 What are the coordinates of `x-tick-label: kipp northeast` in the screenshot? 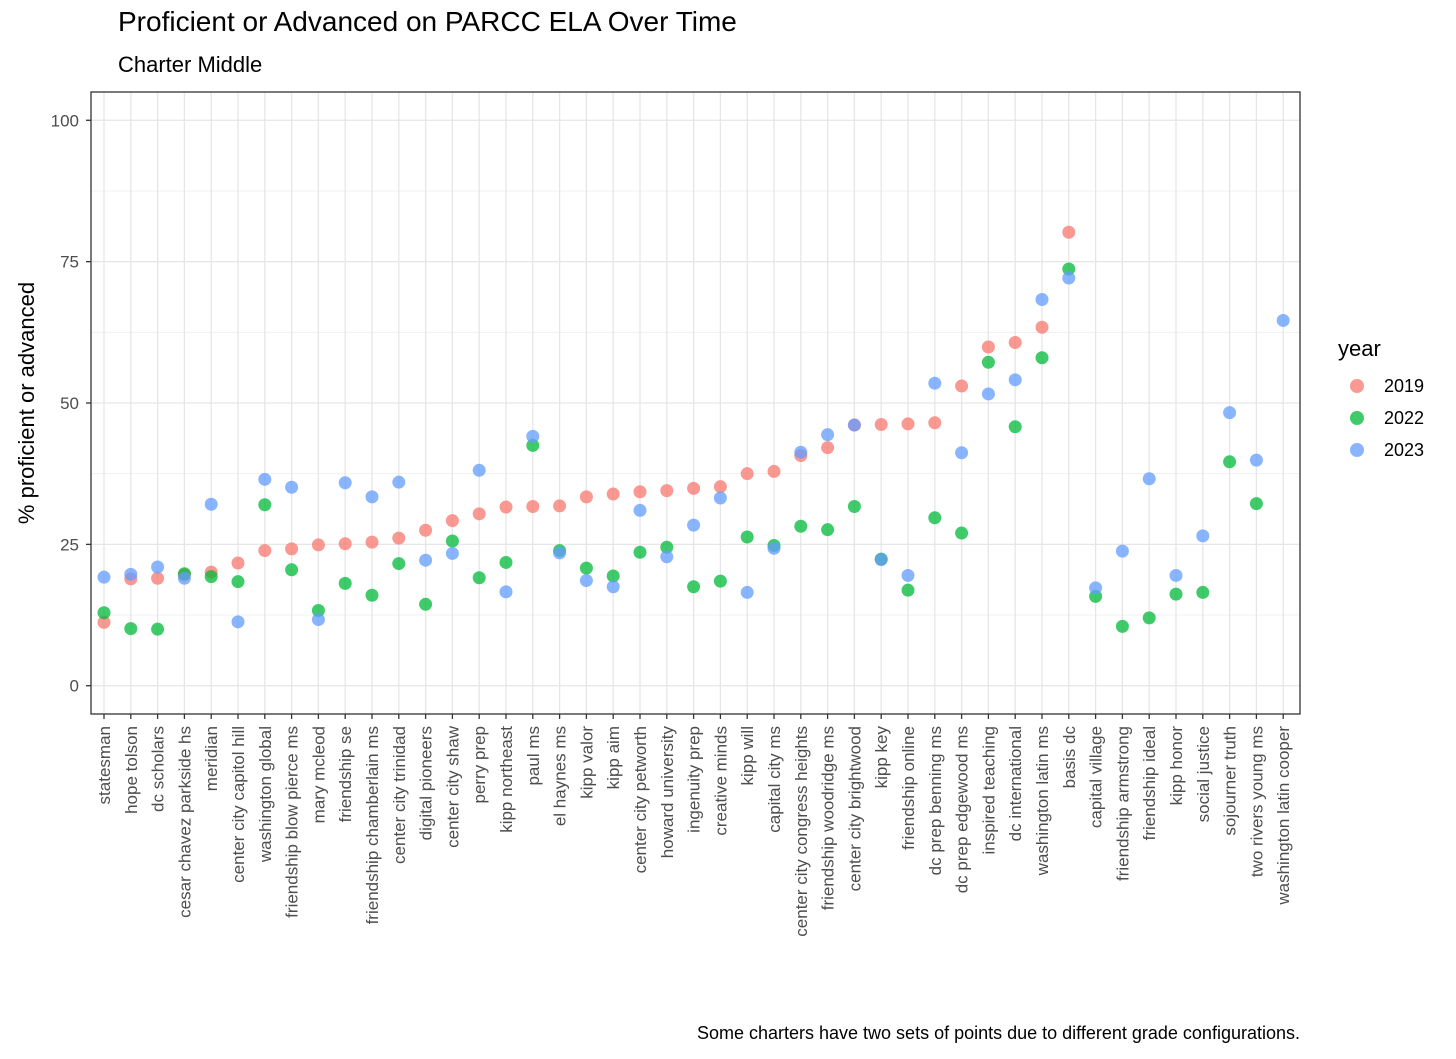 It's located at (506, 779).